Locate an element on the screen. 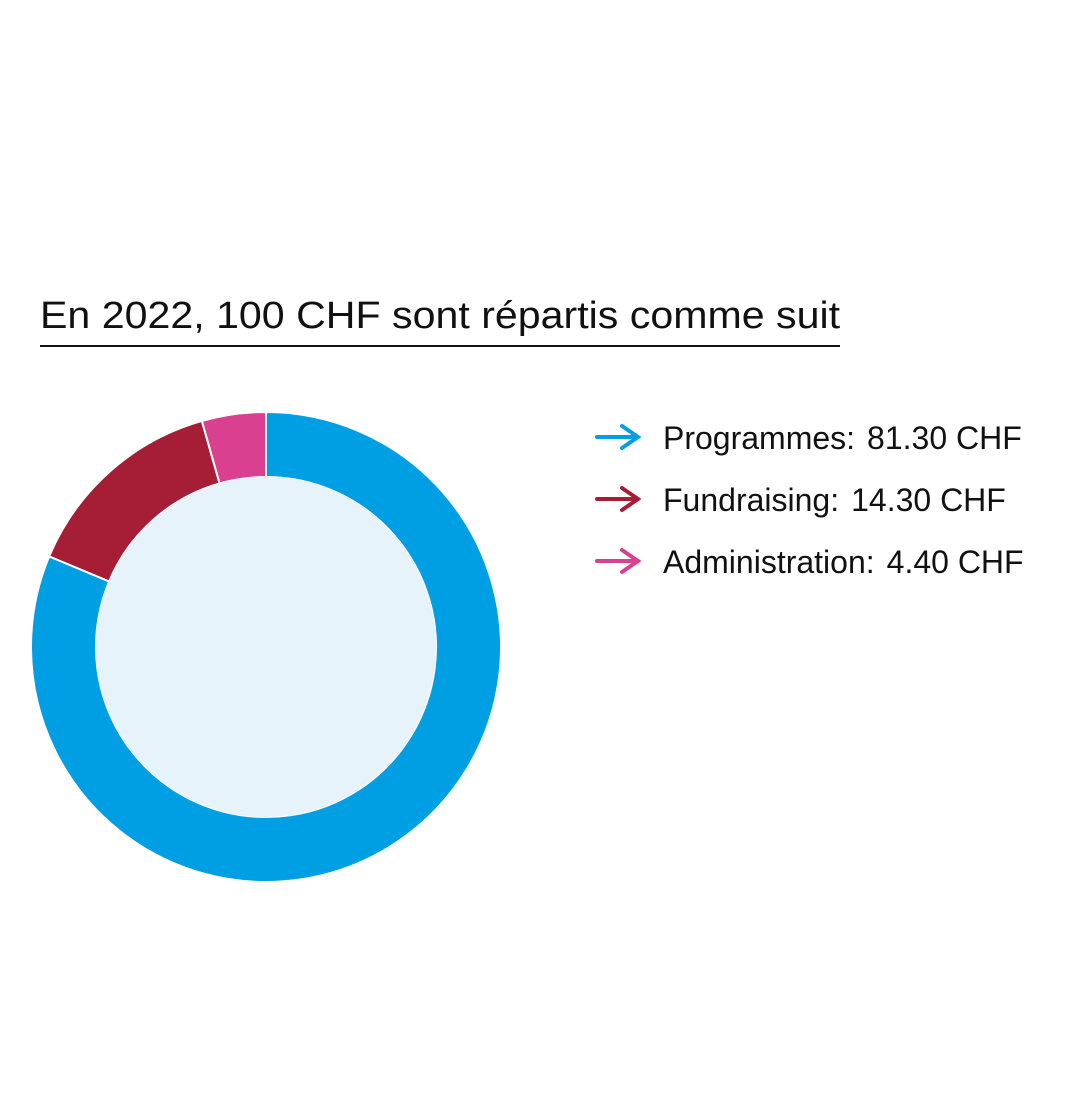 The image size is (1092, 1097). legend-value: 81.30 CHF is located at coordinates (944, 438).